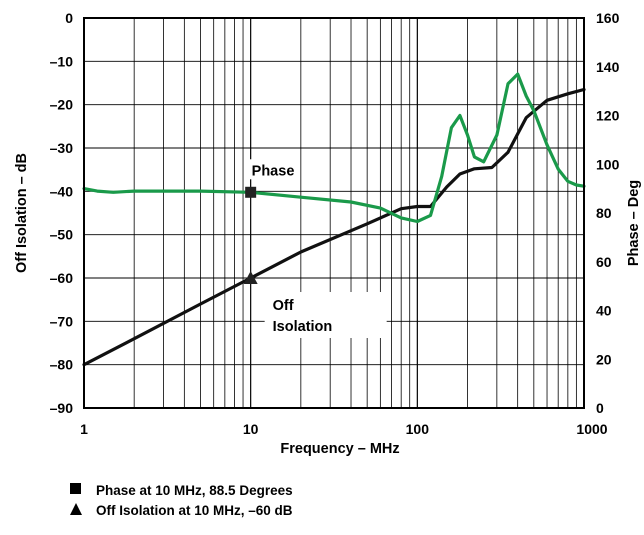 This screenshot has height=535, width=644. I want to click on isolation-note: Off Isolation at 10 MHz, –60 dB, so click(179, 511).